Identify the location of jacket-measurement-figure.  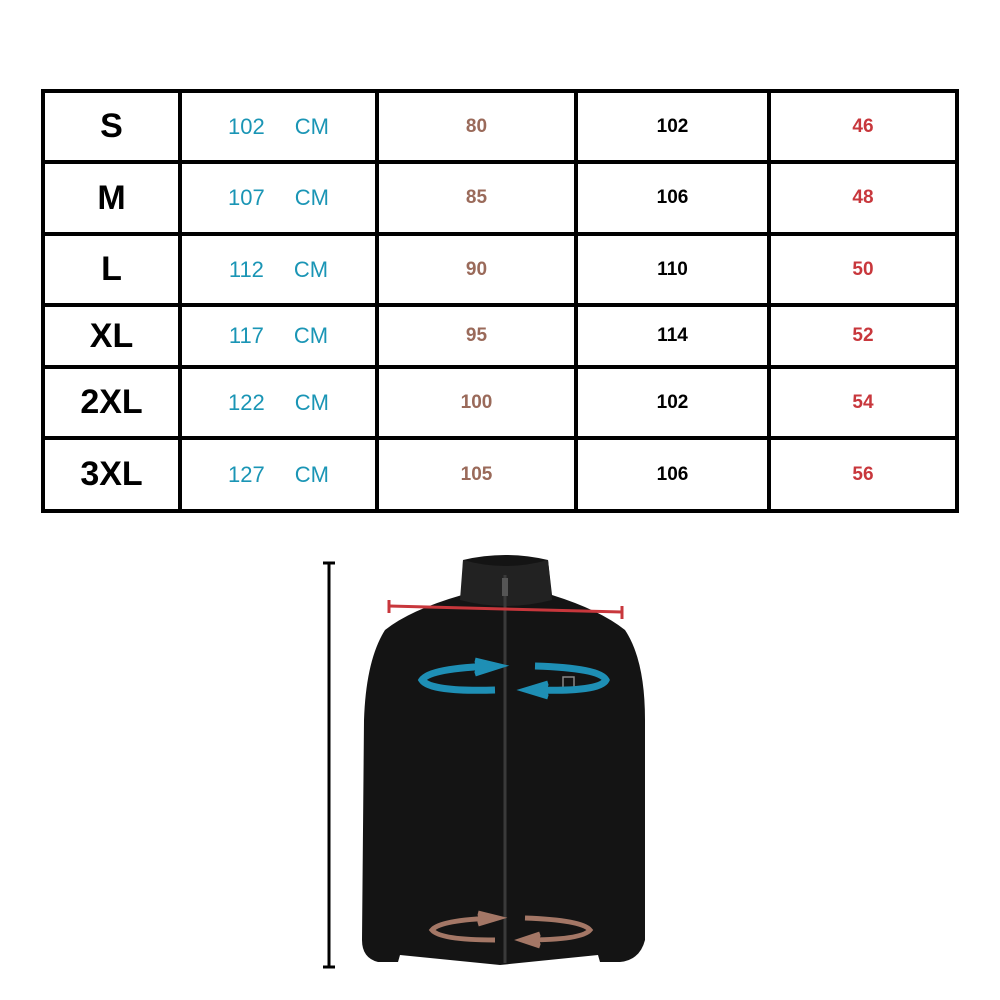
(484, 762).